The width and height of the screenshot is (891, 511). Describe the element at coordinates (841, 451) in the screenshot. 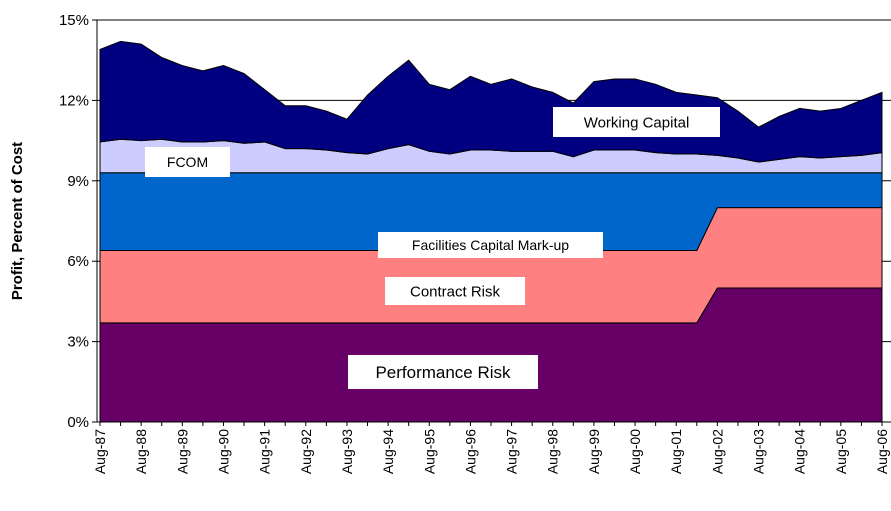

I see `x-tick-label: Aug-05` at that location.